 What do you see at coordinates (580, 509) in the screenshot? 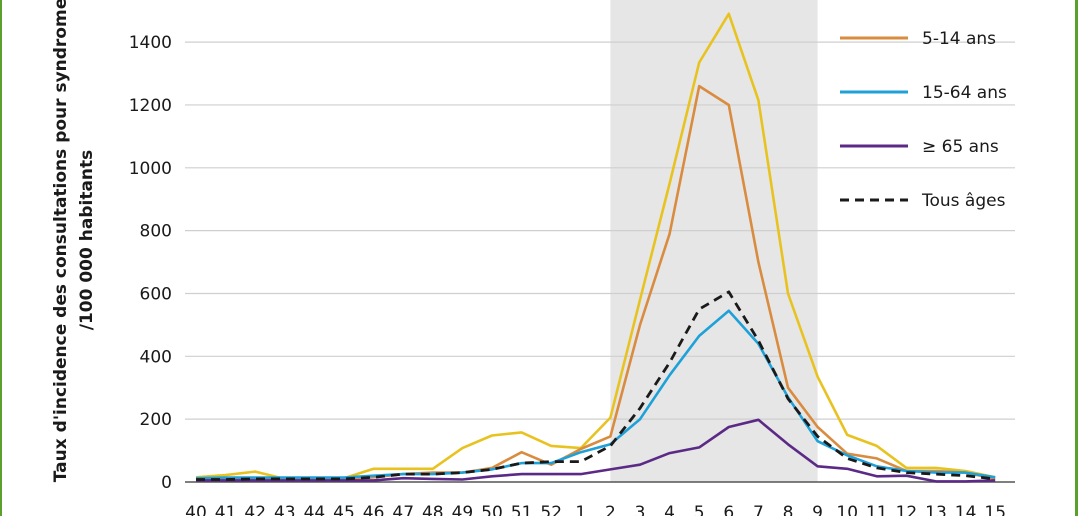
I see `x-tick-label: 1` at bounding box center [580, 509].